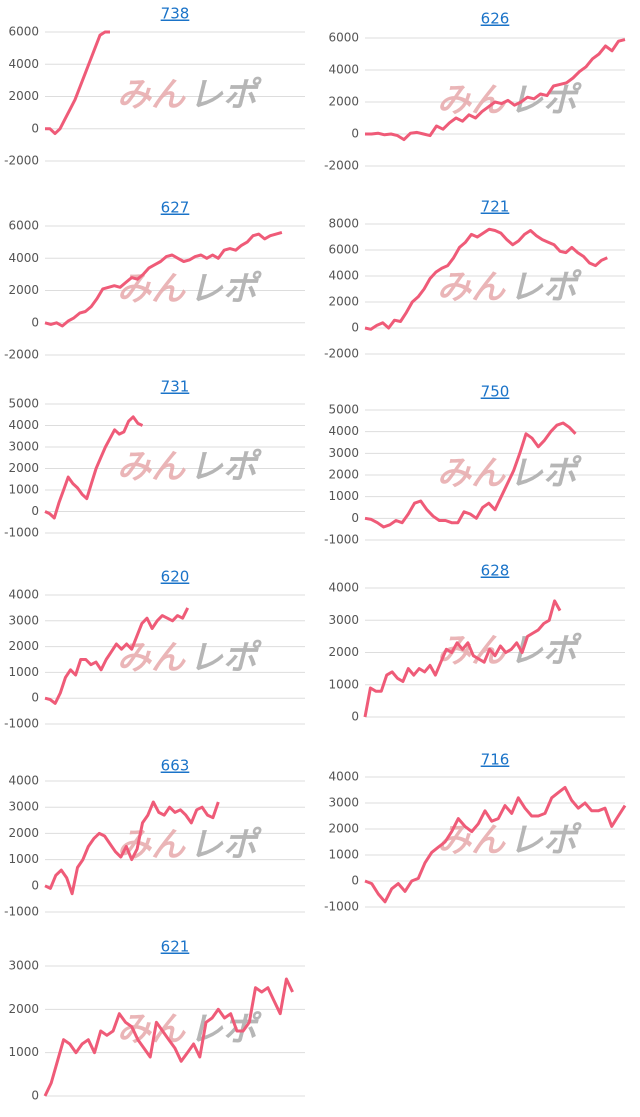  What do you see at coordinates (175, 387) in the screenshot?
I see `chart-title: 731` at bounding box center [175, 387].